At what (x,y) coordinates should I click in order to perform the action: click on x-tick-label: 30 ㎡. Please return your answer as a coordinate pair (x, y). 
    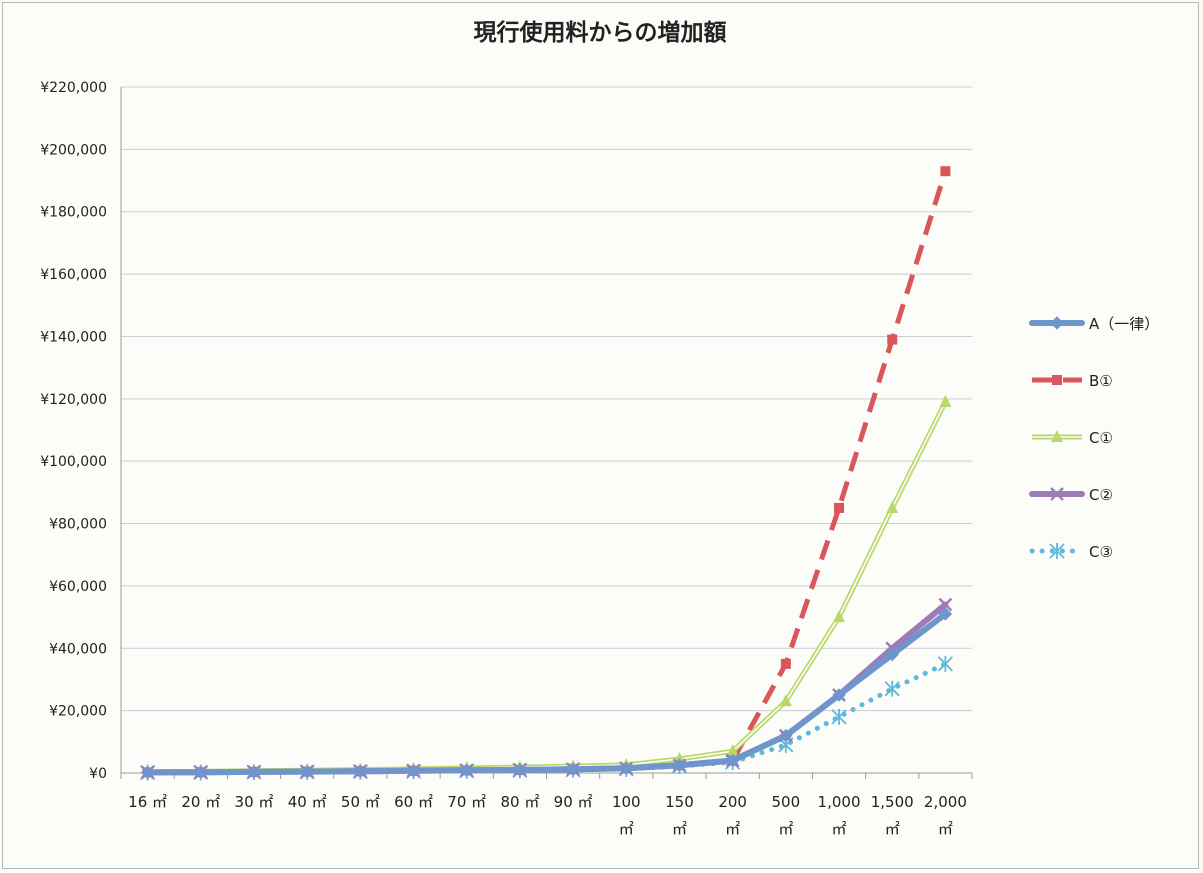
    Looking at the image, I should click on (254, 802).